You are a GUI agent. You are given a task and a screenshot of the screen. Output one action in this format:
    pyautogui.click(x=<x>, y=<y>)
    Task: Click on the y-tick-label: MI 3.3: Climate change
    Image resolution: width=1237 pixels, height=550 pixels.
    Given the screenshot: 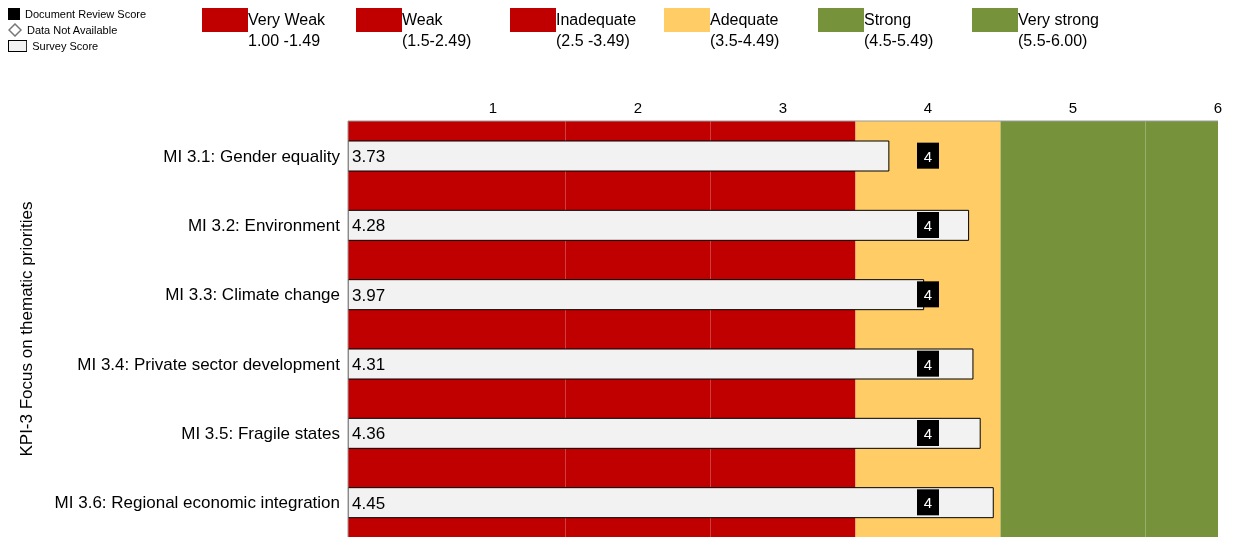 What is the action you would take?
    pyautogui.click(x=252, y=295)
    